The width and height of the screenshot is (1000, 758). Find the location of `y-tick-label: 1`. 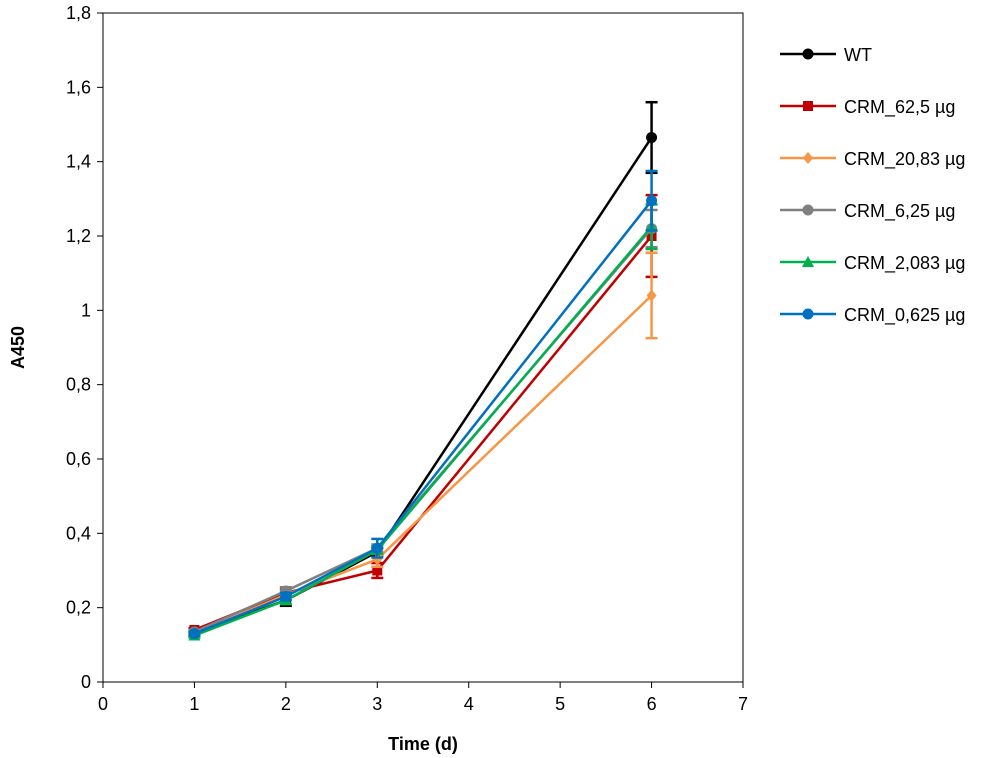

y-tick-label: 1 is located at coordinates (86, 310).